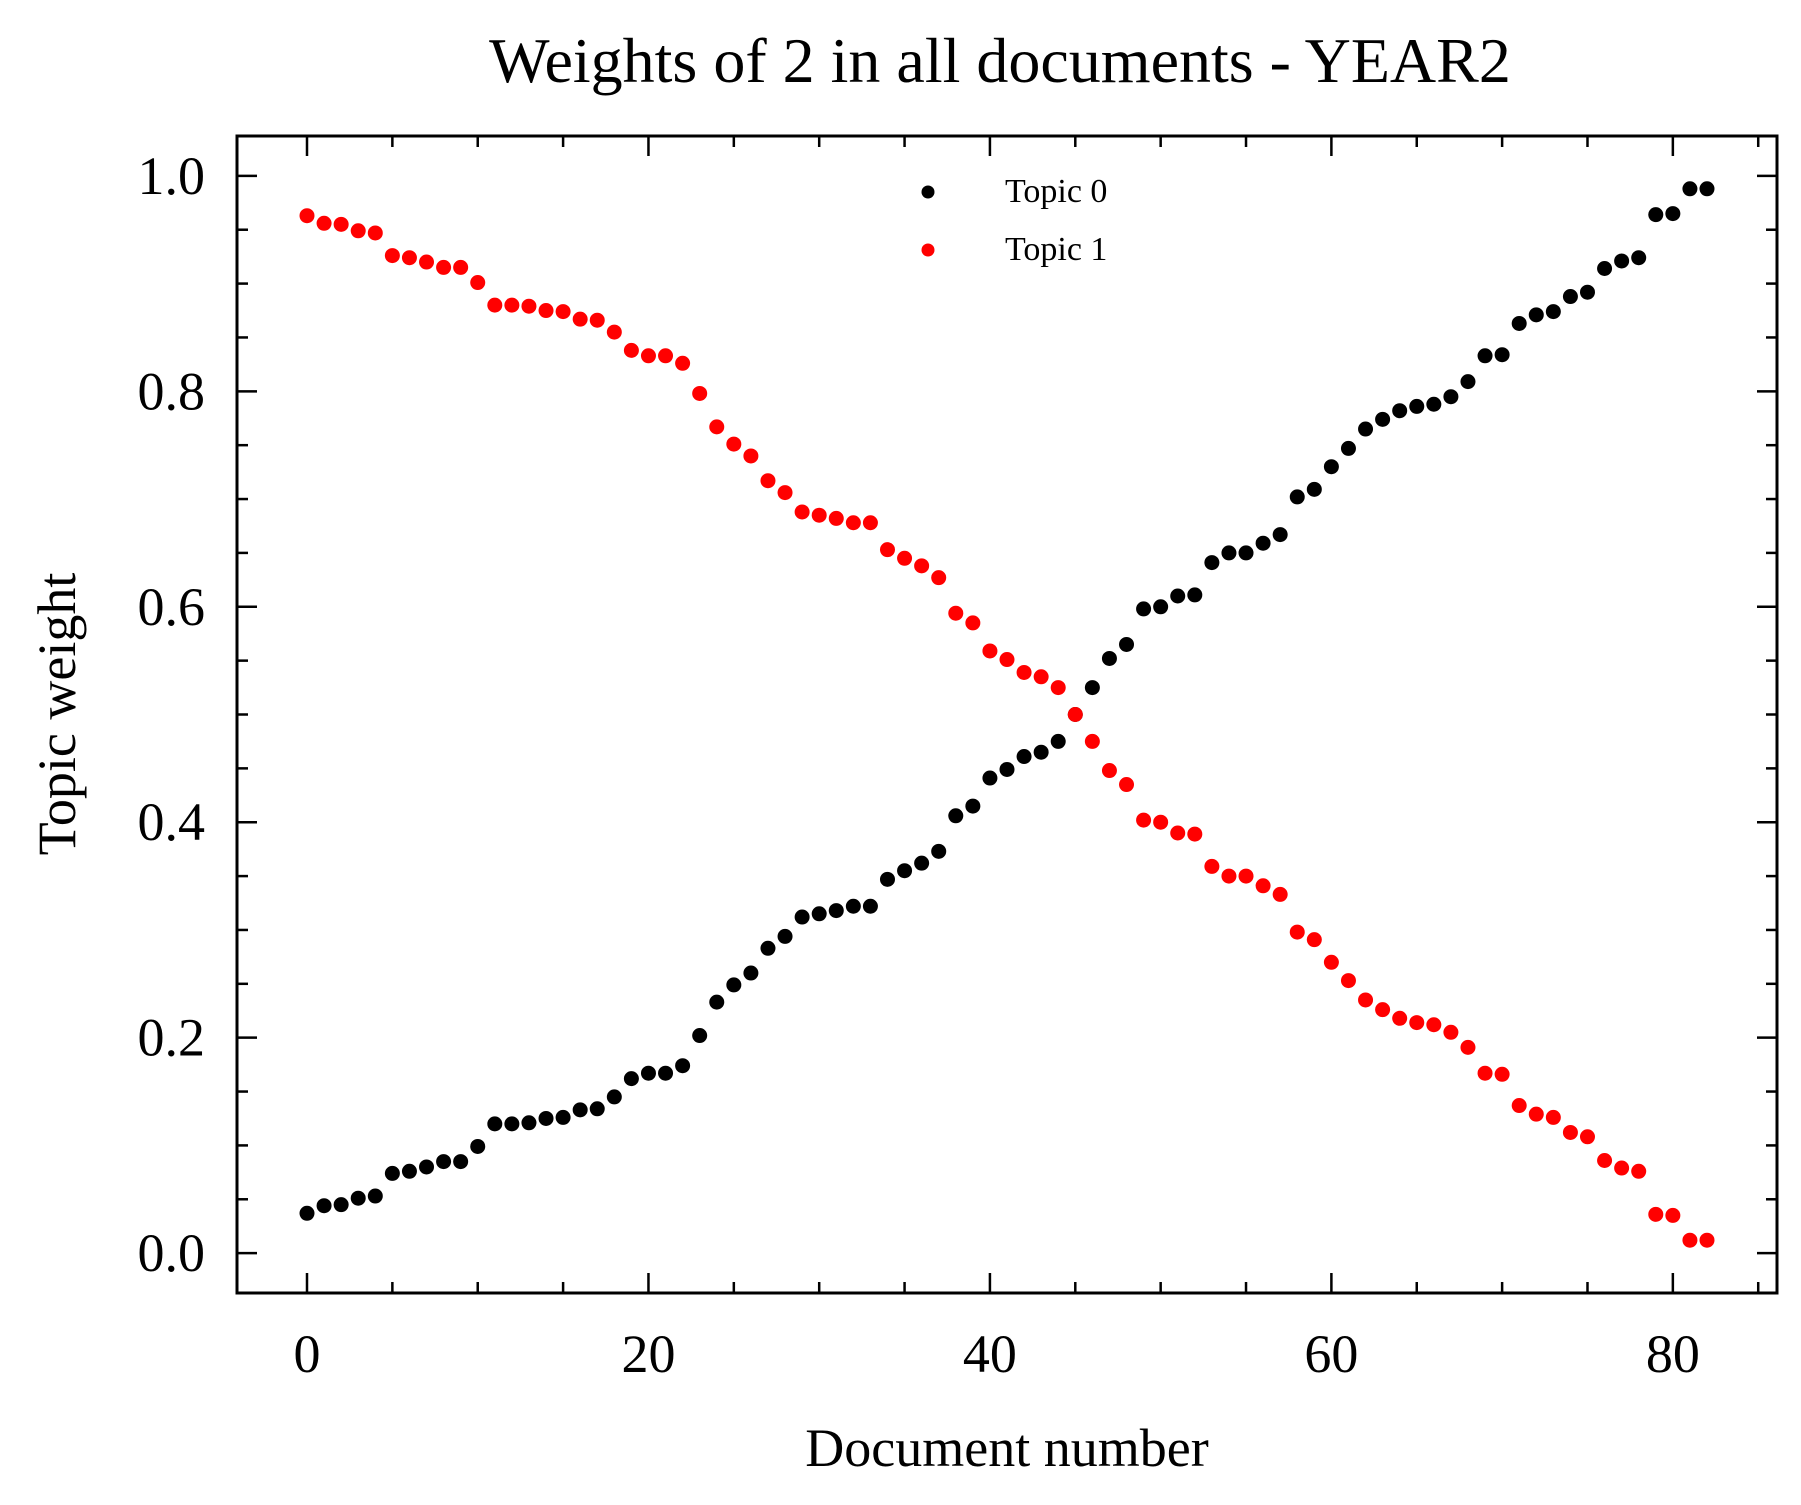  What do you see at coordinates (57, 714) in the screenshot?
I see `y-axis-label: Topic weight` at bounding box center [57, 714].